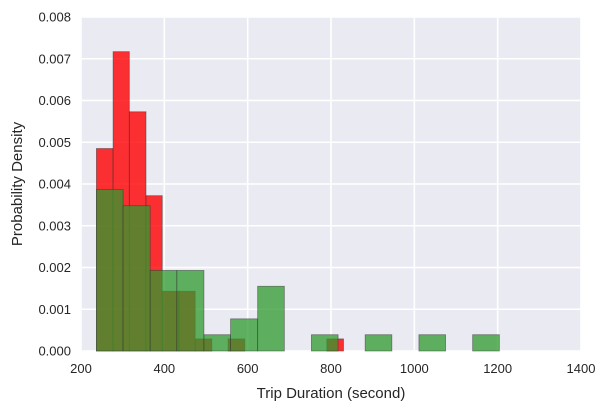 This screenshot has width=609, height=410. What do you see at coordinates (54, 58) in the screenshot?
I see `y-tick-label: 0.007` at bounding box center [54, 58].